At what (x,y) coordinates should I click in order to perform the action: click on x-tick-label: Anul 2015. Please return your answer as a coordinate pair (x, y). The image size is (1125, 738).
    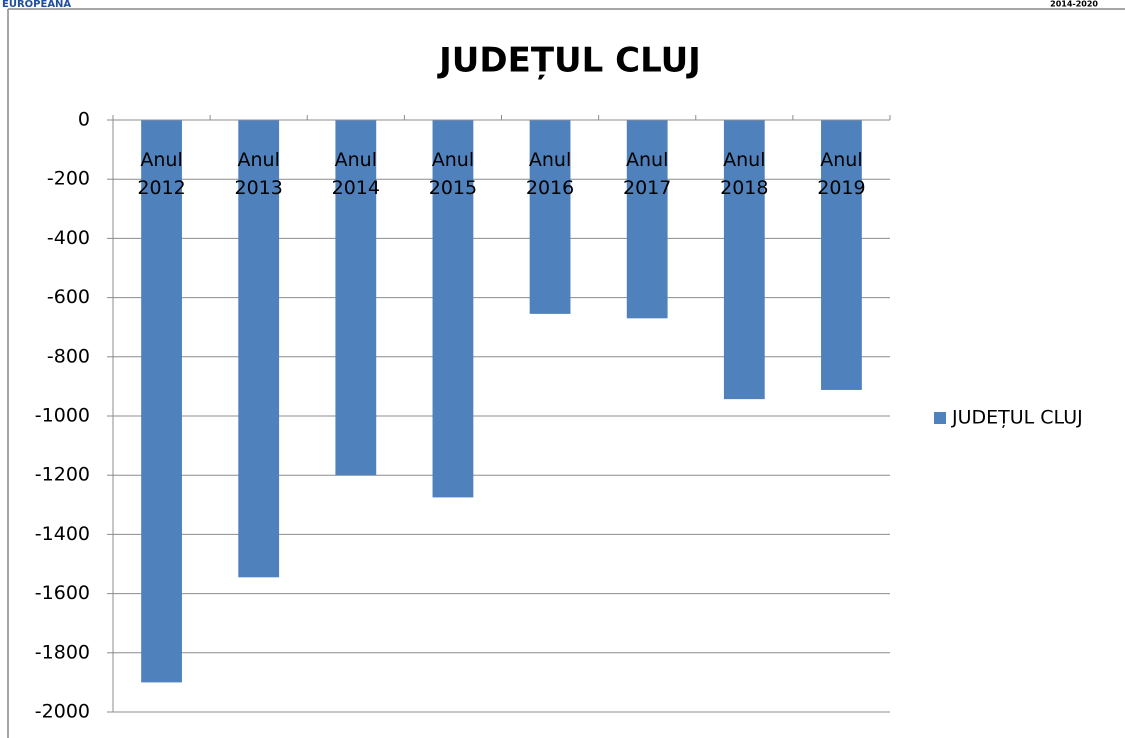
    Looking at the image, I should click on (453, 174).